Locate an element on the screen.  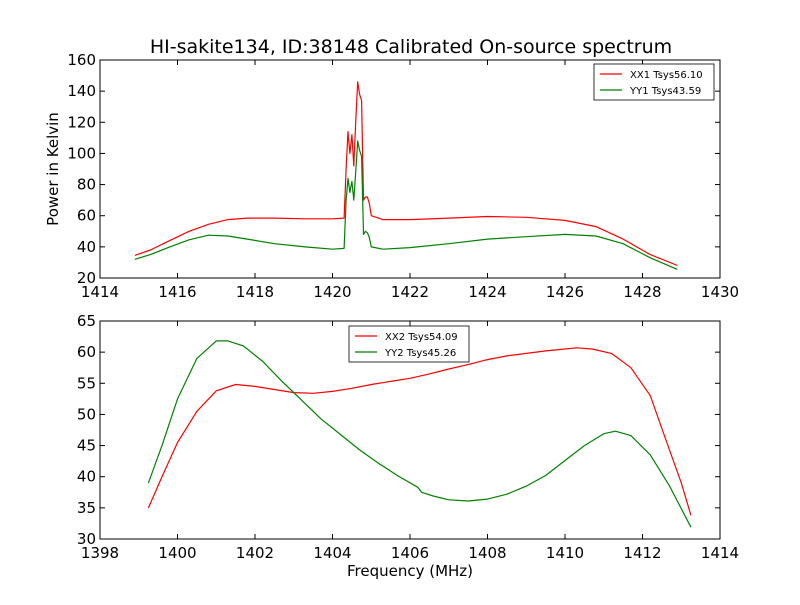
y-tick-label: 50 is located at coordinates (86, 414).